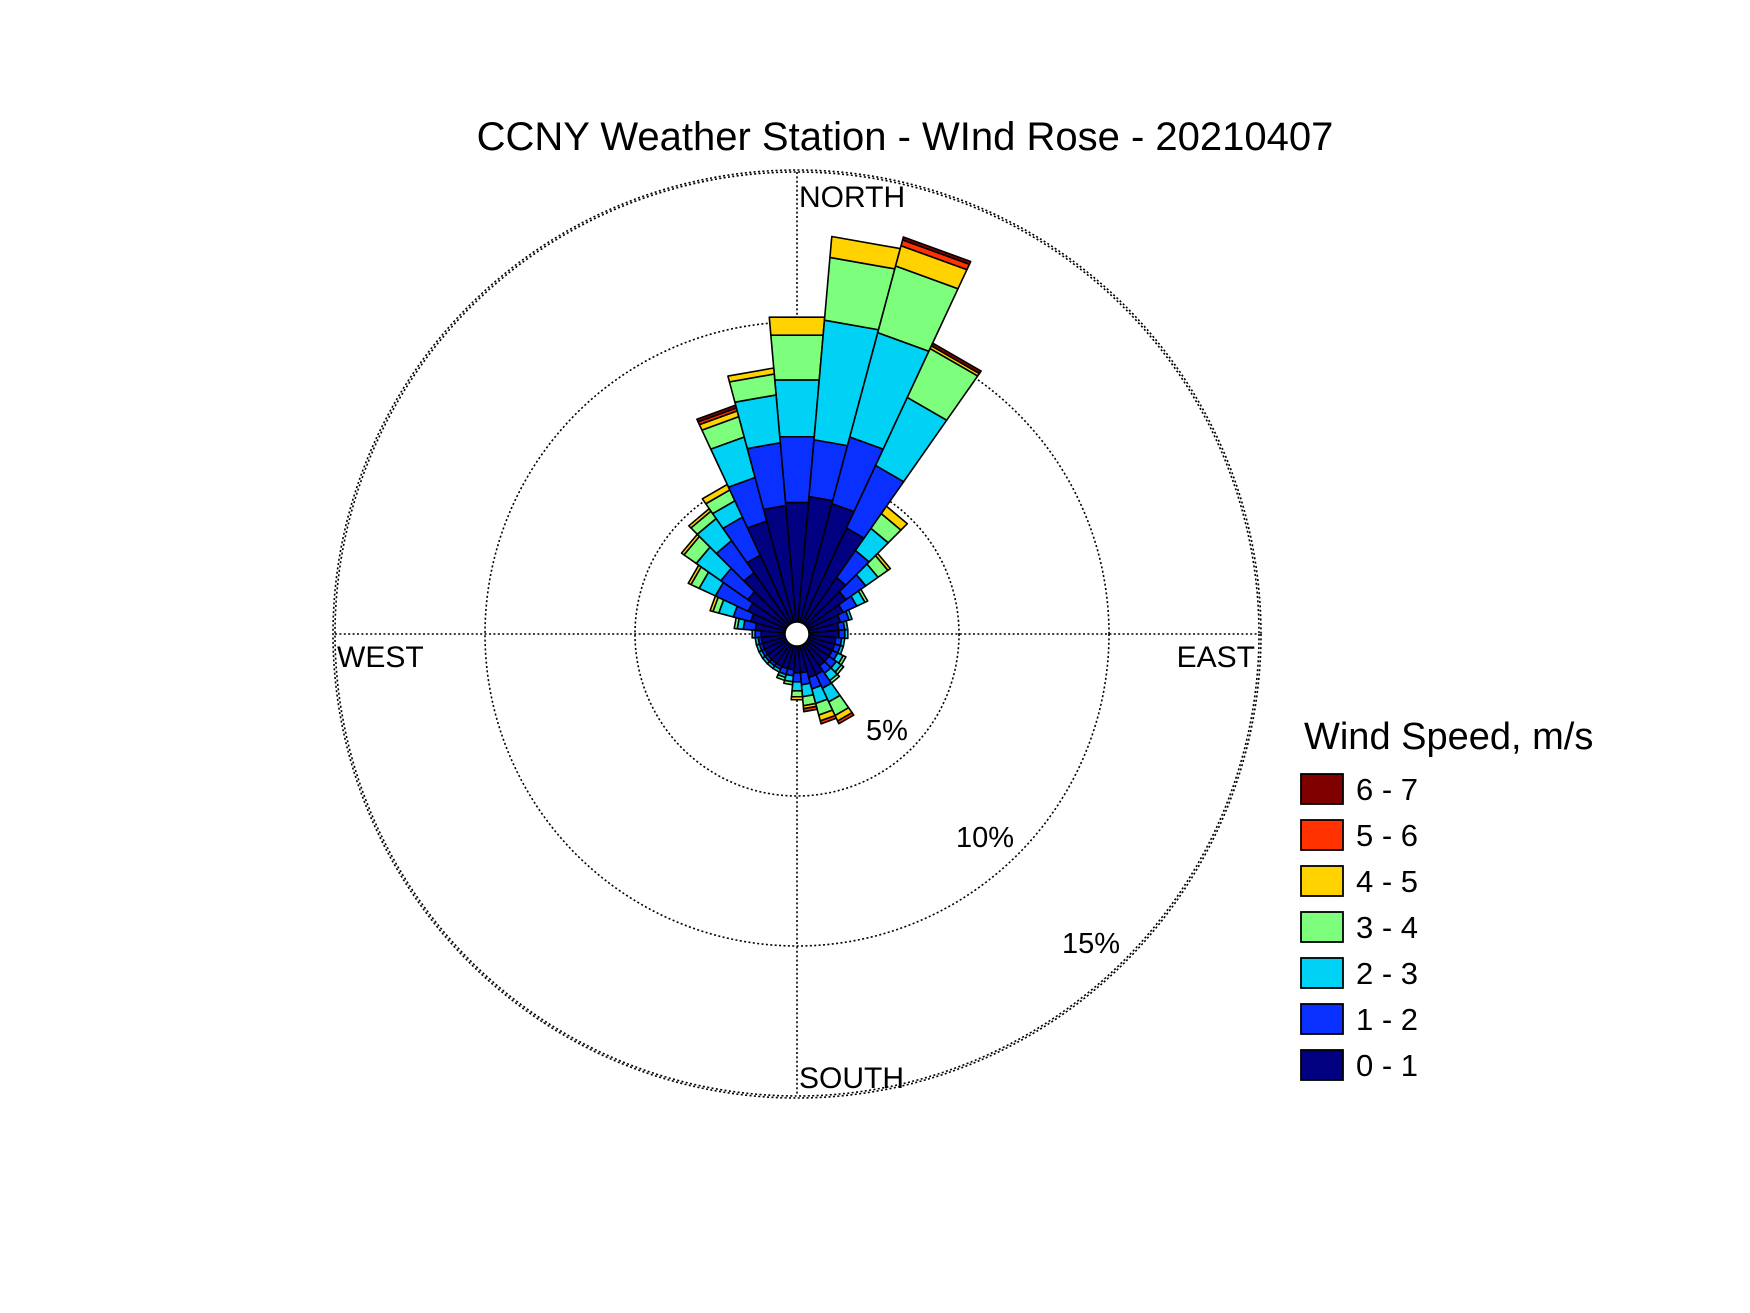 The image size is (1750, 1313). What do you see at coordinates (1387, 1019) in the screenshot?
I see `legend-label-1-2: 1 - 2` at bounding box center [1387, 1019].